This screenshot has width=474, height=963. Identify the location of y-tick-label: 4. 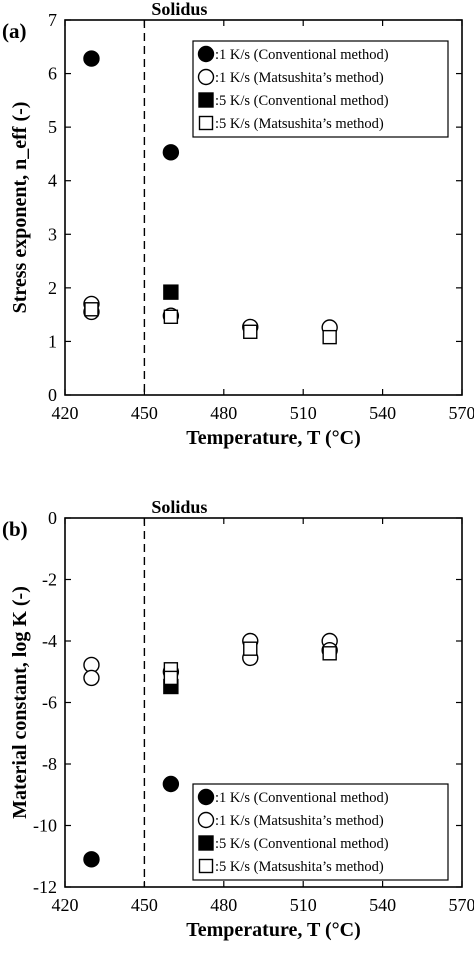
(52, 181).